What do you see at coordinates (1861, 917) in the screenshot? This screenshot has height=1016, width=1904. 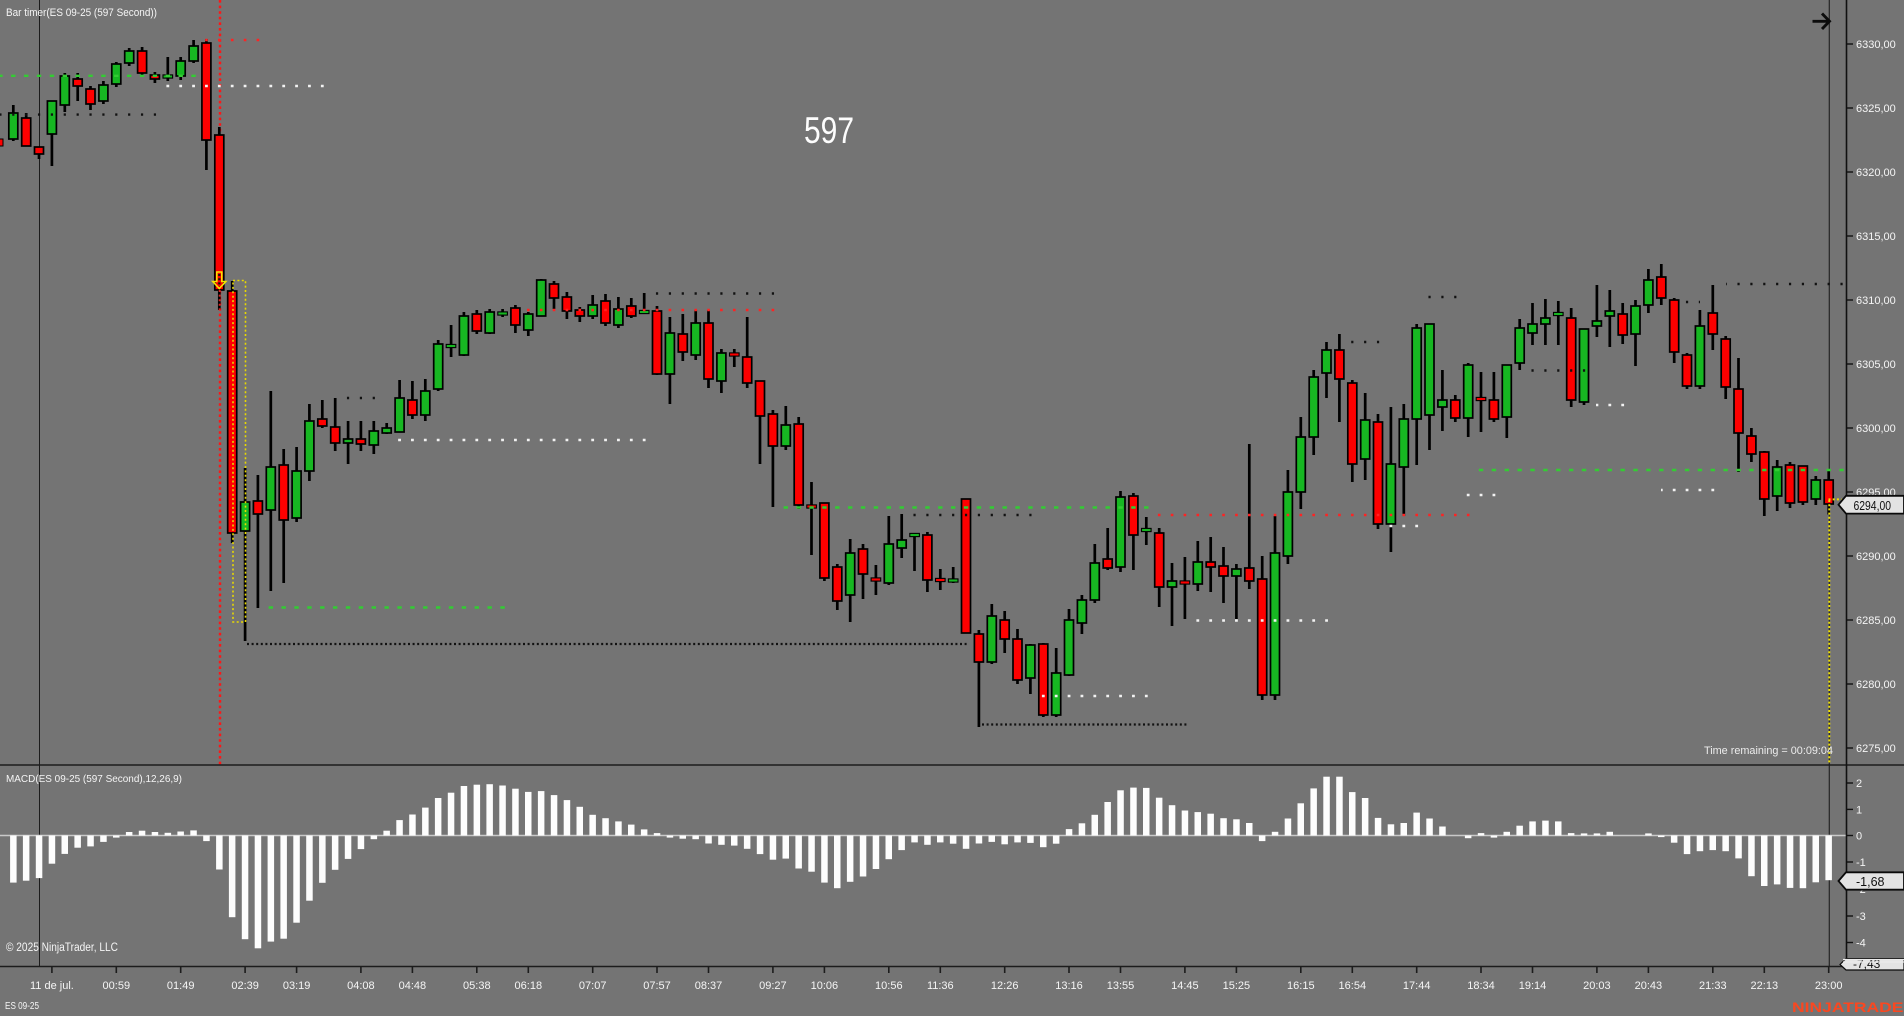 I see `svg-text: -3` at bounding box center [1861, 917].